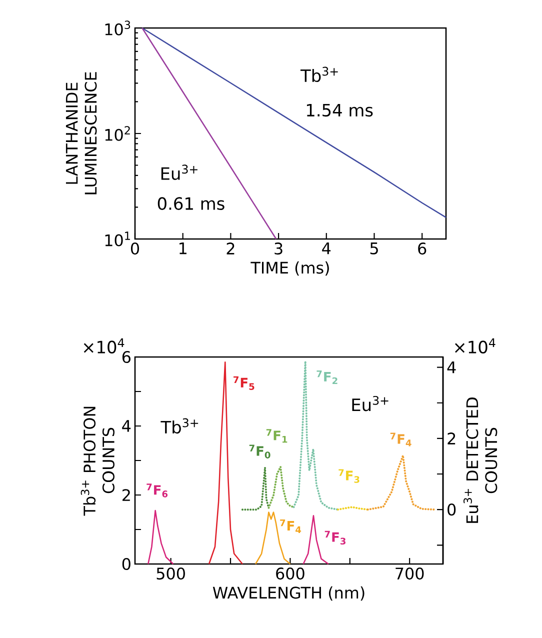  I want to click on annotation: 1.54 ms, so click(339, 110).